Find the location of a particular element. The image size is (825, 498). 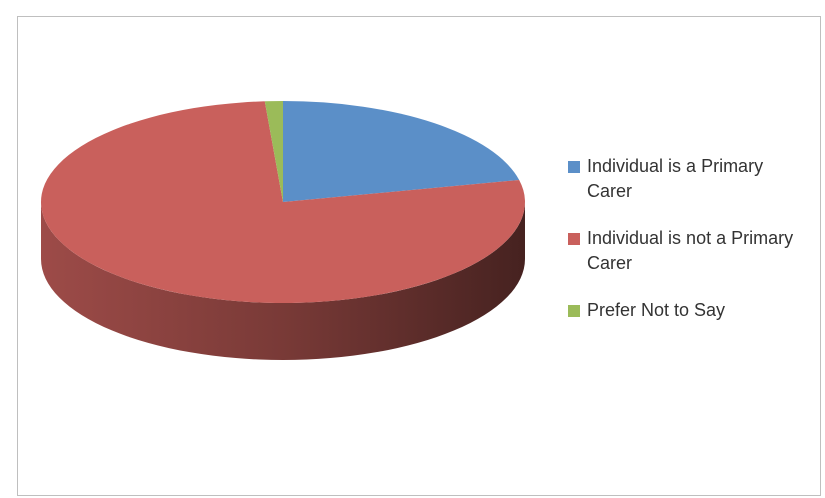

legend-item: Individual is a Primary Carer is located at coordinates (688, 179).